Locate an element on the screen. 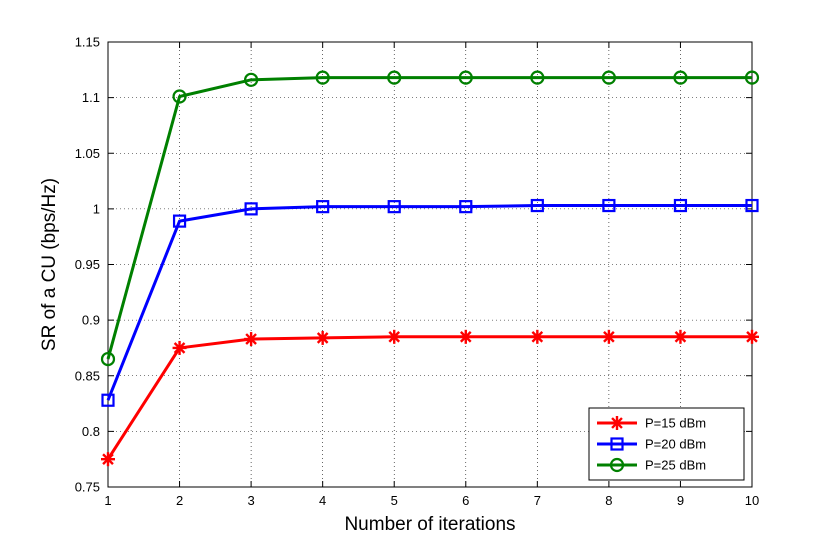 The height and width of the screenshot is (547, 830). x-tick-label: 2 is located at coordinates (179, 500).